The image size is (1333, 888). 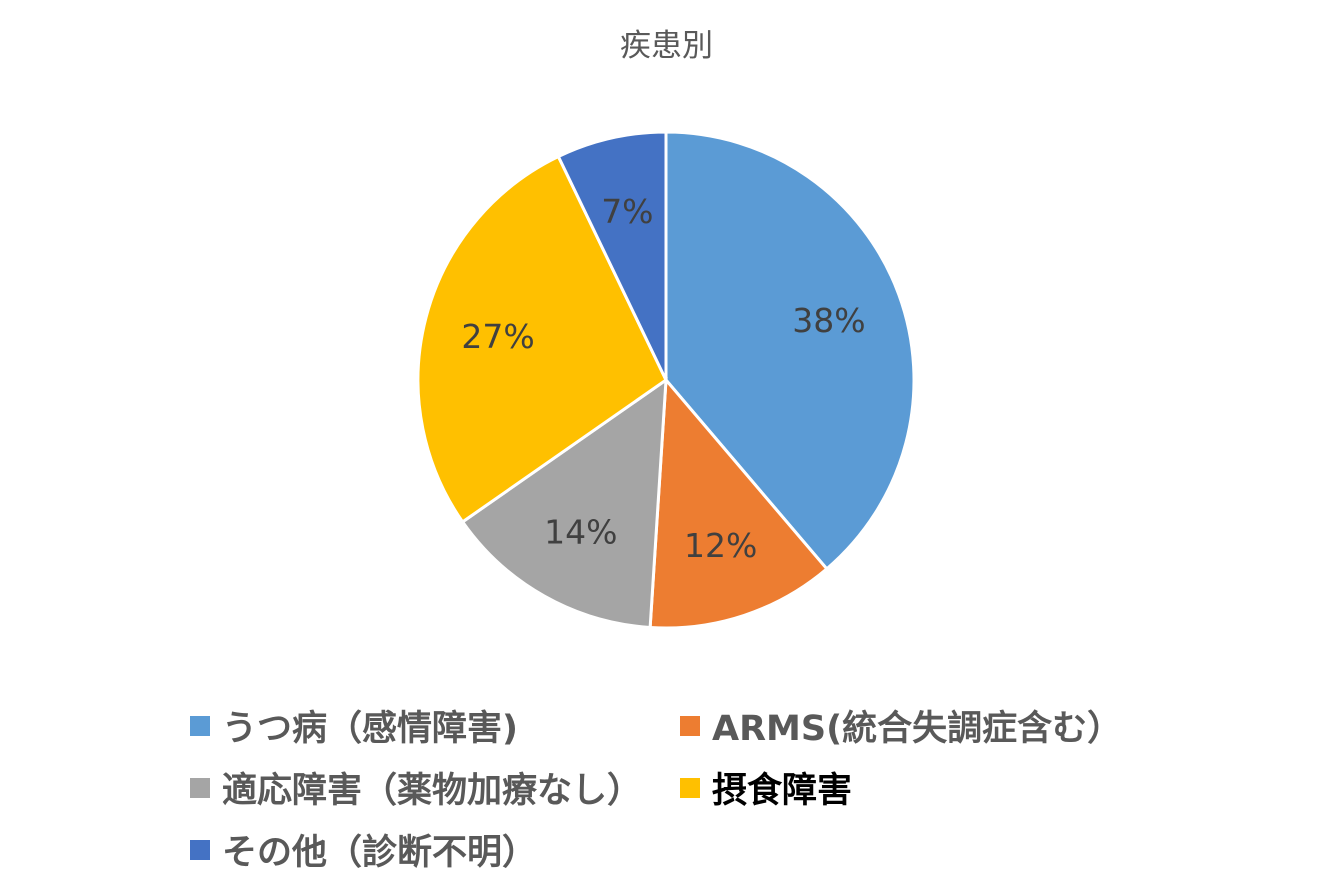 I want to click on legend-label: その他（診断不明）, so click(x=380, y=853).